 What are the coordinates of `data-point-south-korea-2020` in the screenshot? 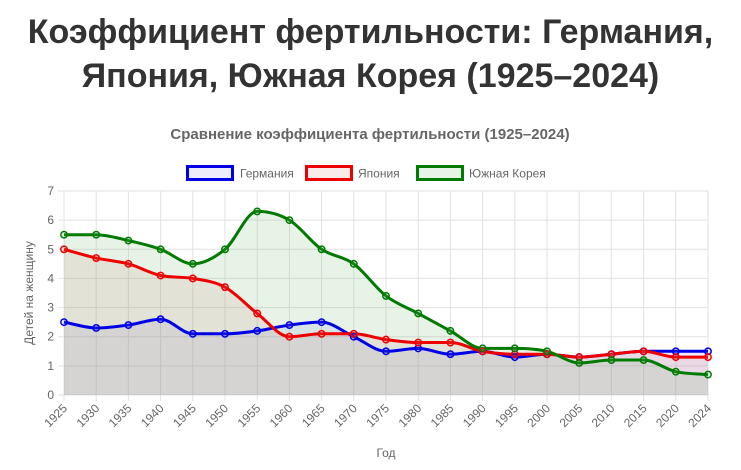 It's located at (675, 371).